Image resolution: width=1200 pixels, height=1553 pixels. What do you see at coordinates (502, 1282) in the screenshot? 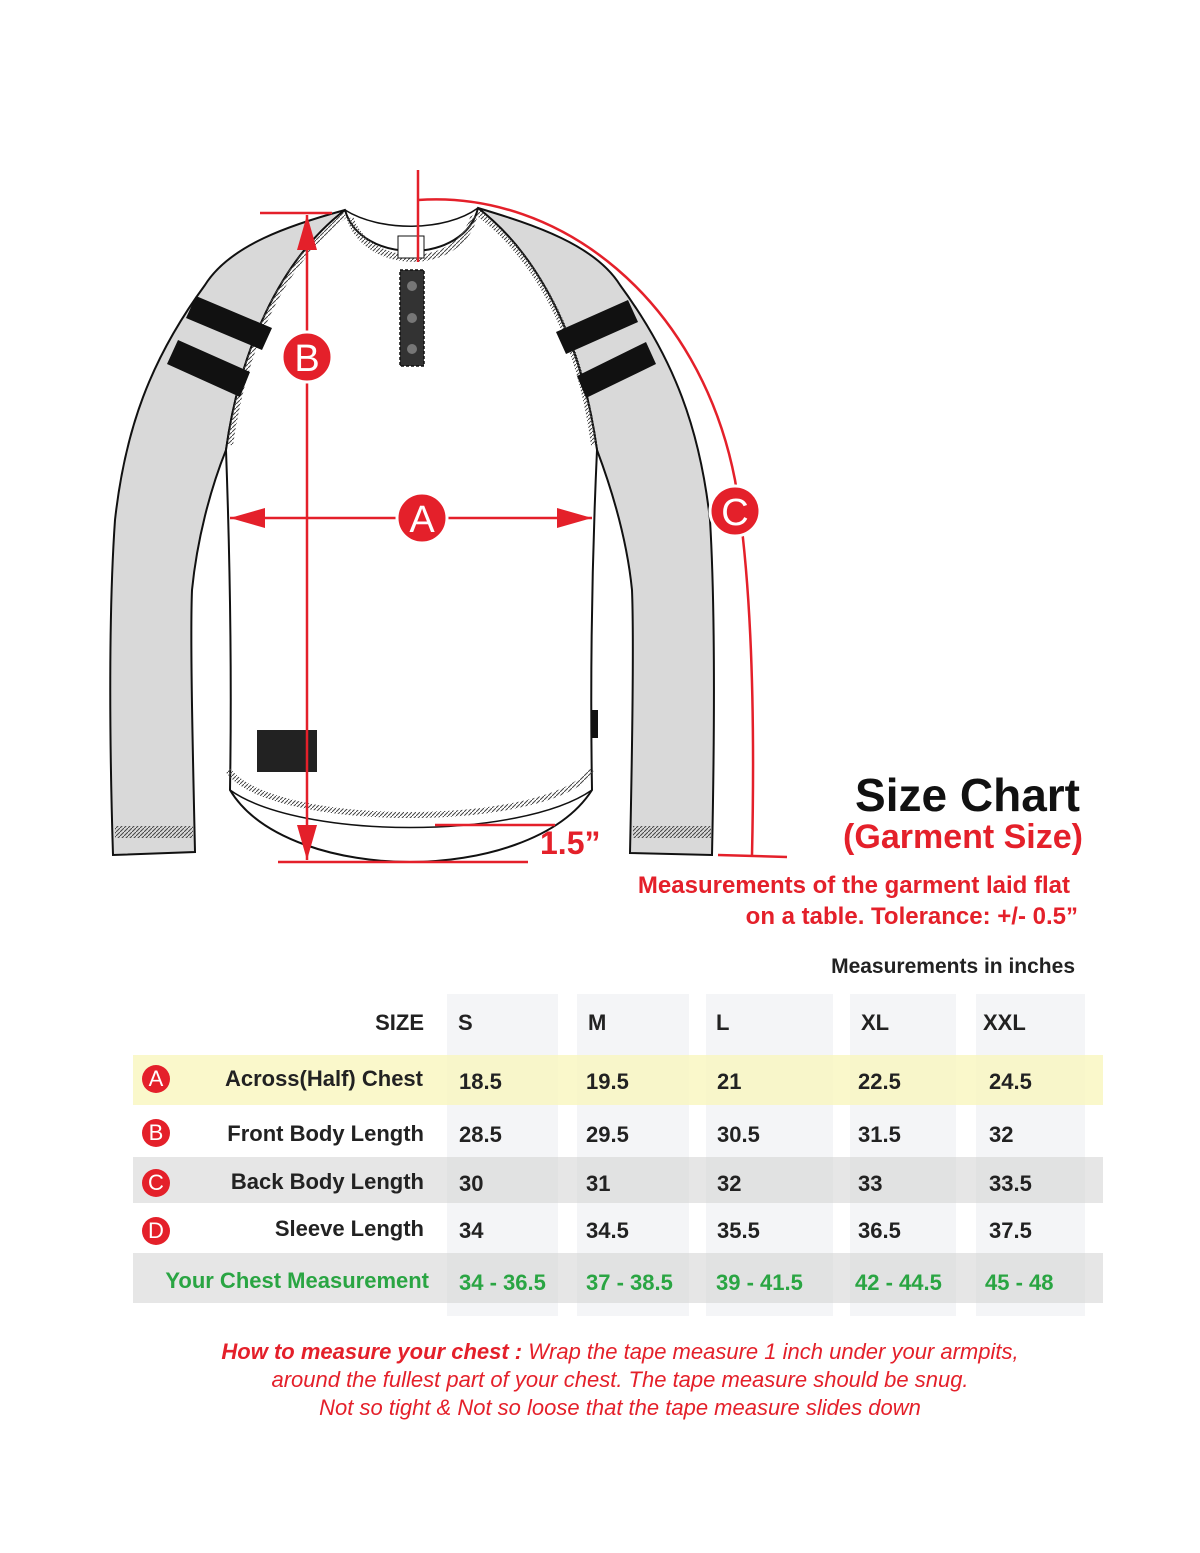
I see `chest-range: 34 - 36.5` at bounding box center [502, 1282].